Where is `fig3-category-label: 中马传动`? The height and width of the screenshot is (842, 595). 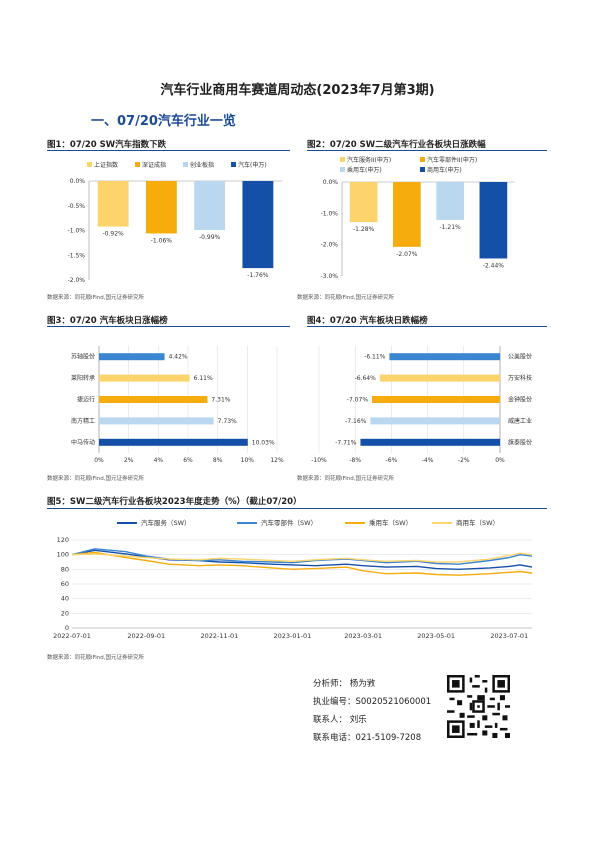 fig3-category-label: 中马传动 is located at coordinates (83, 442).